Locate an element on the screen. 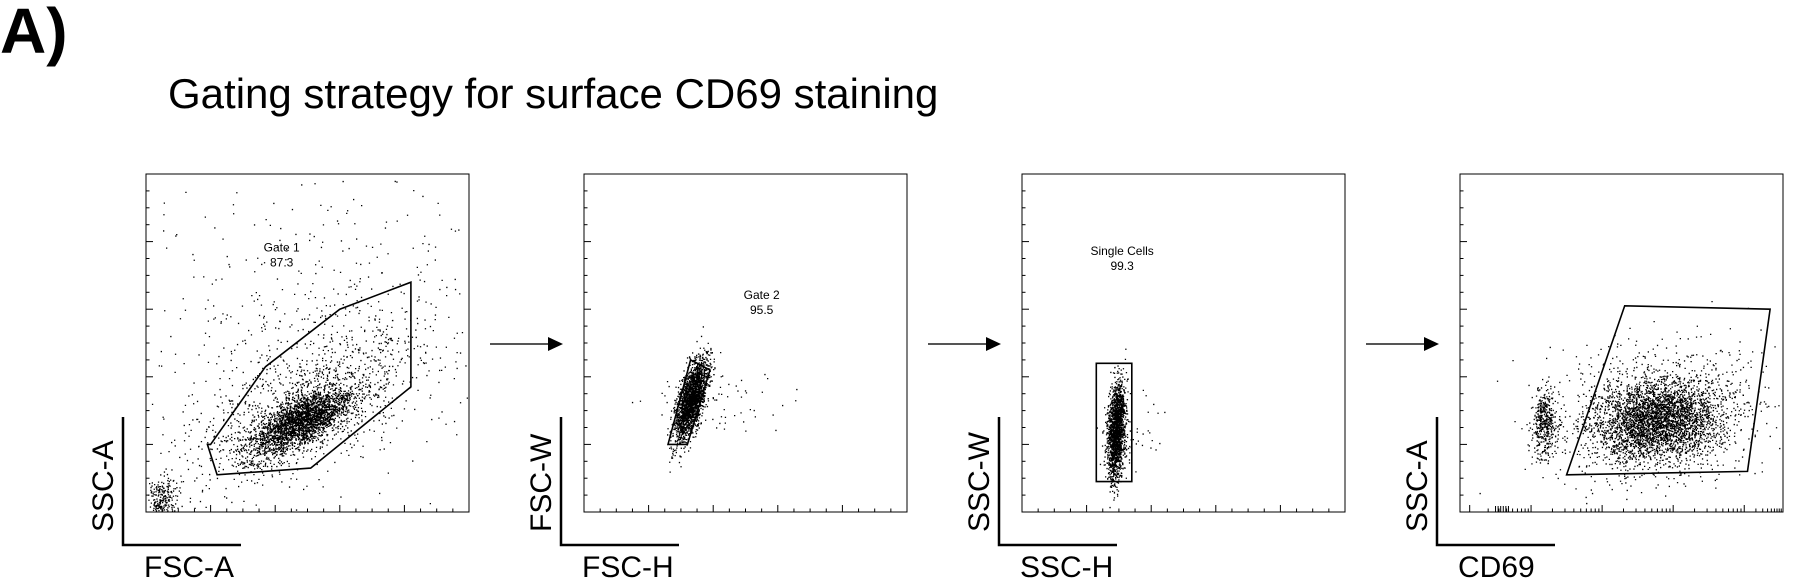 The width and height of the screenshot is (1800, 578). y-axis-label: FSC-W is located at coordinates (541, 482).